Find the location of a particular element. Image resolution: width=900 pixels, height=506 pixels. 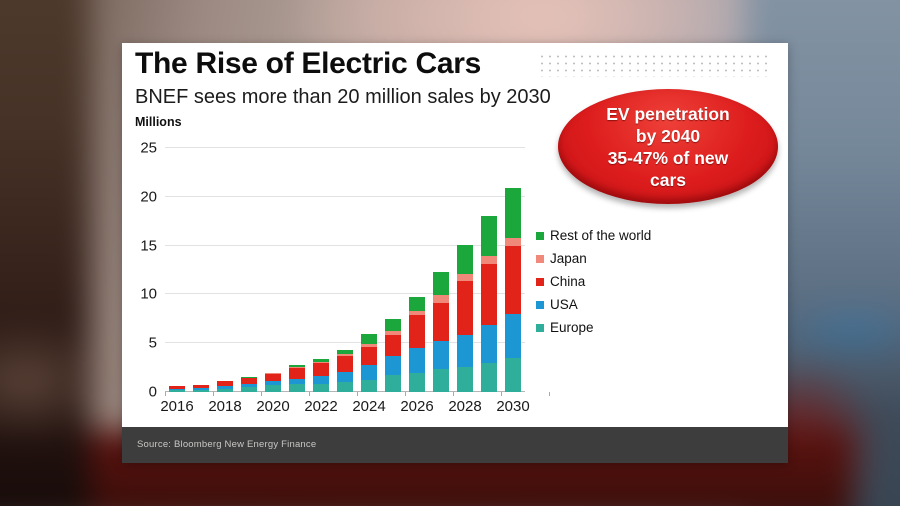

x-axis-tick-label: 2024 is located at coordinates (369, 406).